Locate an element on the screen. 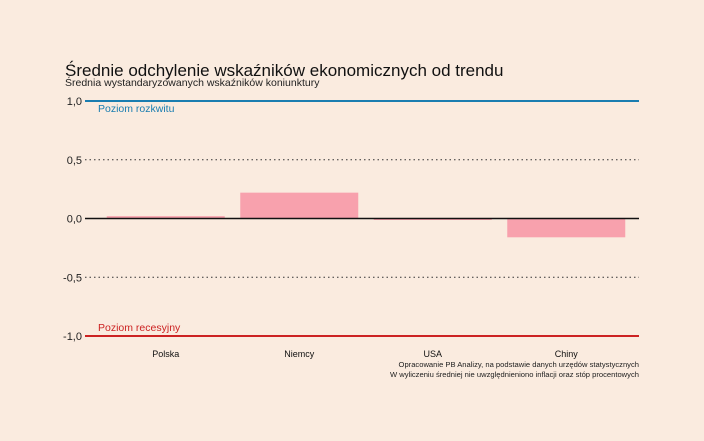  x-tick-label: Polska is located at coordinates (165, 354).